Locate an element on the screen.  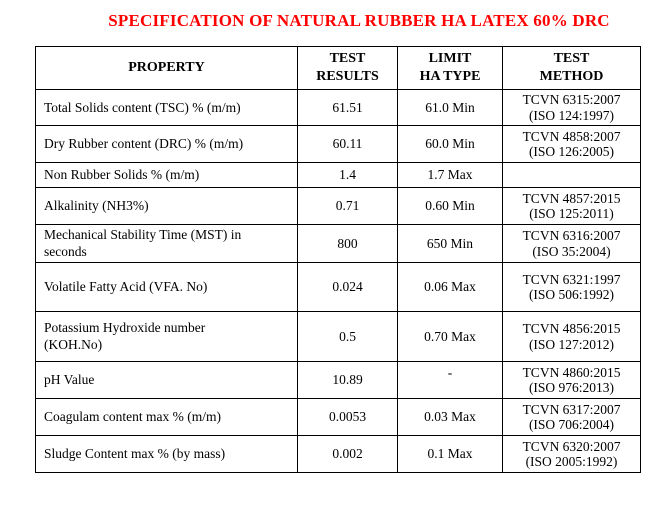
property-cell: pH Value is located at coordinates (166, 380).